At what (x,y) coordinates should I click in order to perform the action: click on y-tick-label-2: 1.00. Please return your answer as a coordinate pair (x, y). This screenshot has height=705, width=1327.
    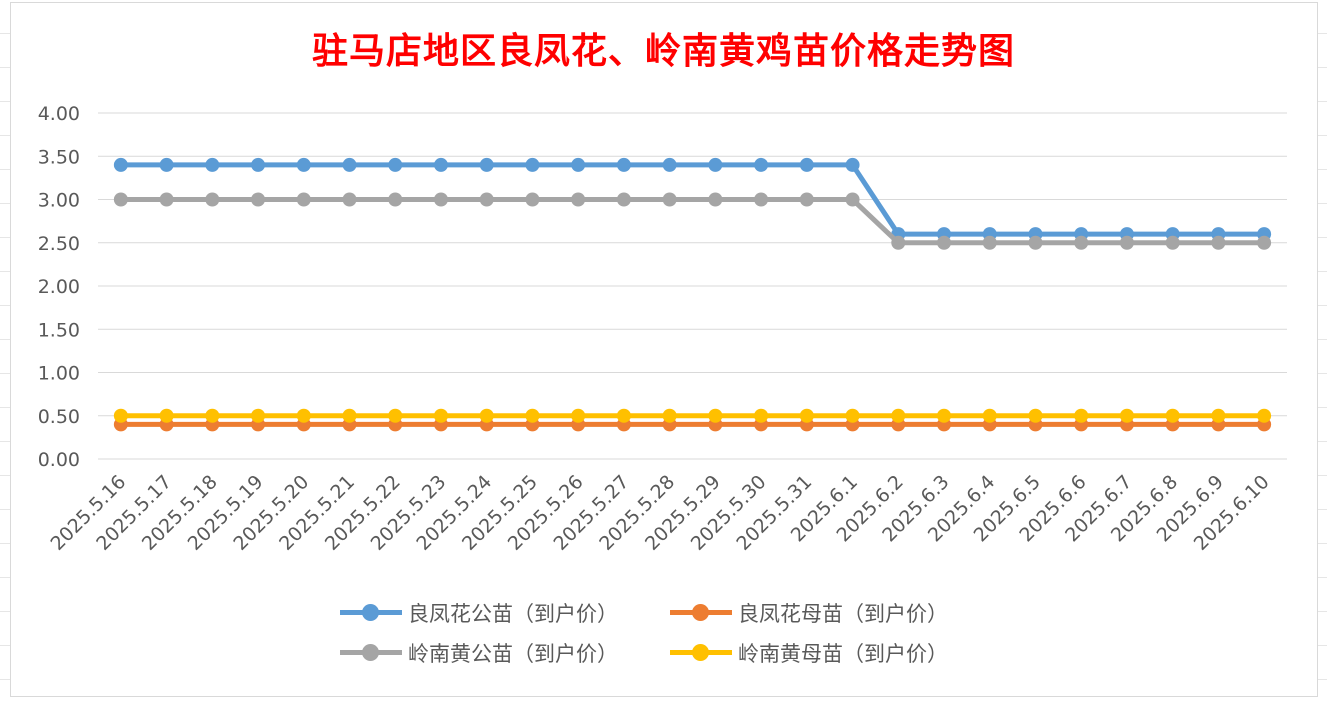
    Looking at the image, I should click on (59, 374).